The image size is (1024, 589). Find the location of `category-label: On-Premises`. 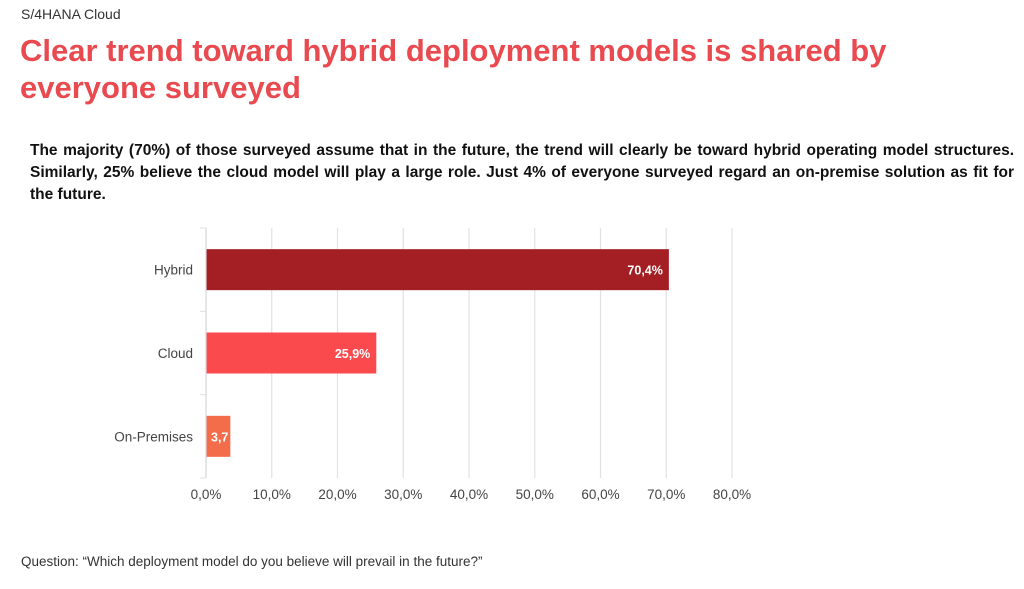

category-label: On-Premises is located at coordinates (153, 436).